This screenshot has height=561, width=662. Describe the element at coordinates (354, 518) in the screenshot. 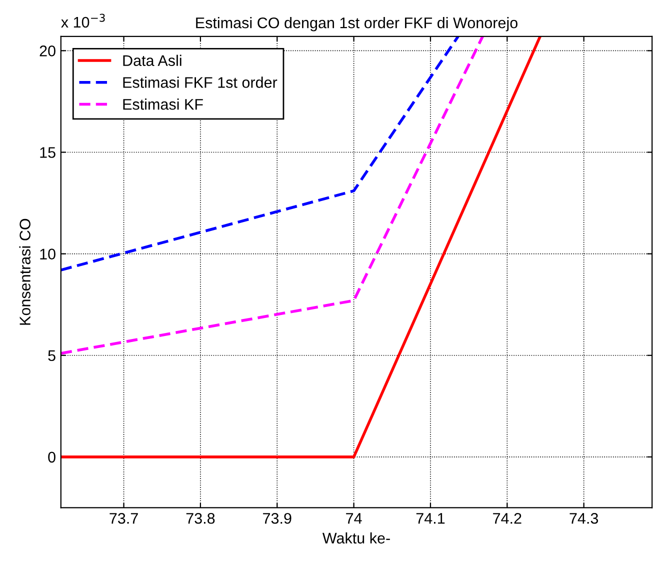

I see `x-tick-label: 74` at that location.